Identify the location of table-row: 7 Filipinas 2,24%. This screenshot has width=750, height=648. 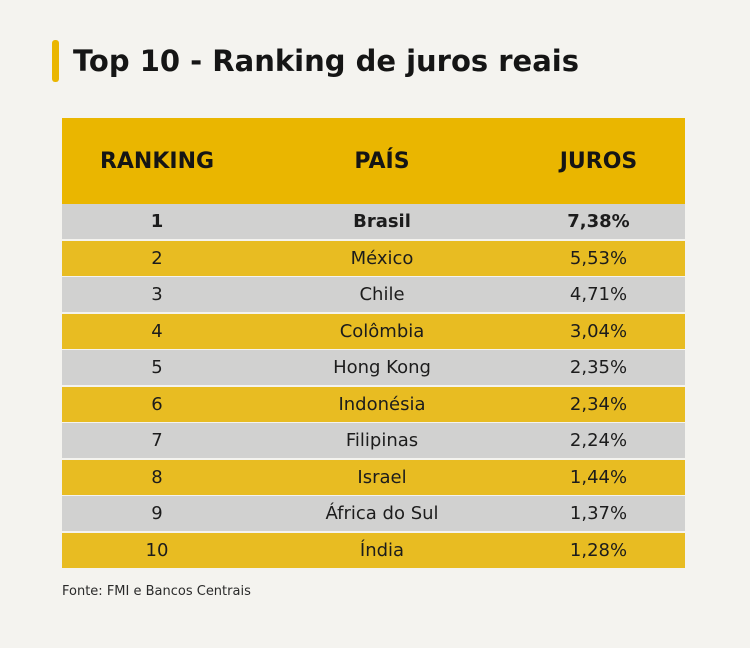
(373, 440).